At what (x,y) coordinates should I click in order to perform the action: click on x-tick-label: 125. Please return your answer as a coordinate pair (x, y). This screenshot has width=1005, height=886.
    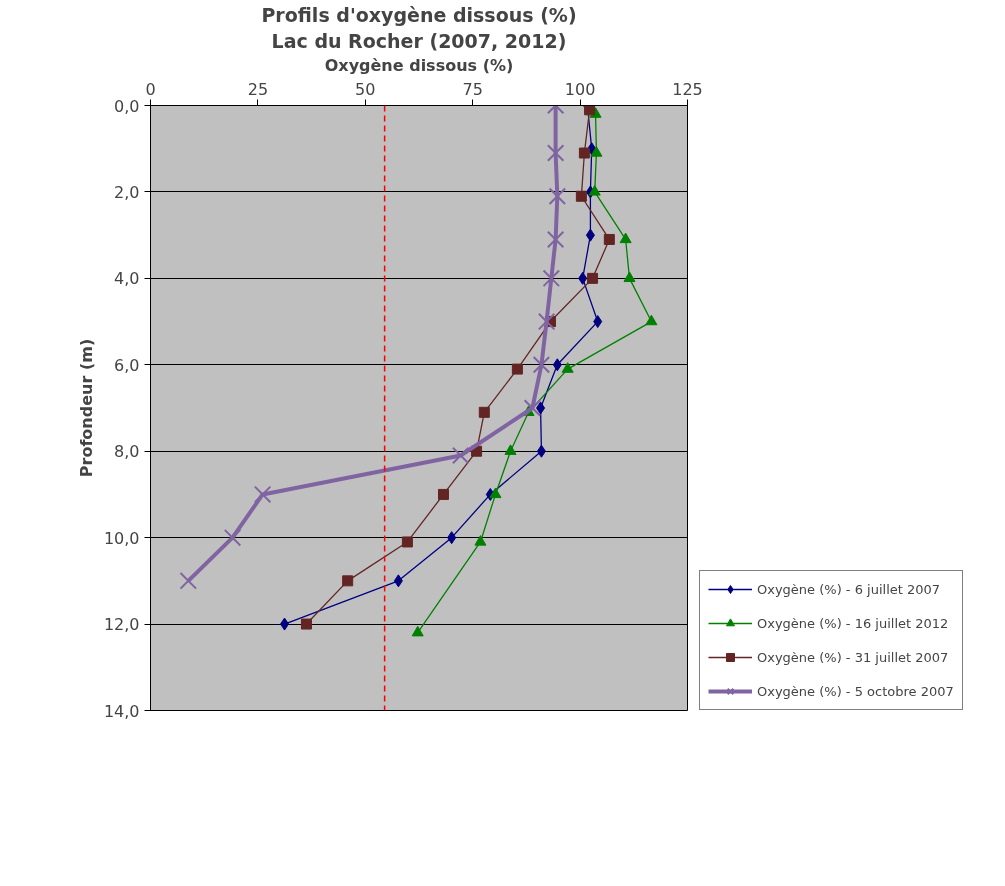
    Looking at the image, I should click on (687, 89).